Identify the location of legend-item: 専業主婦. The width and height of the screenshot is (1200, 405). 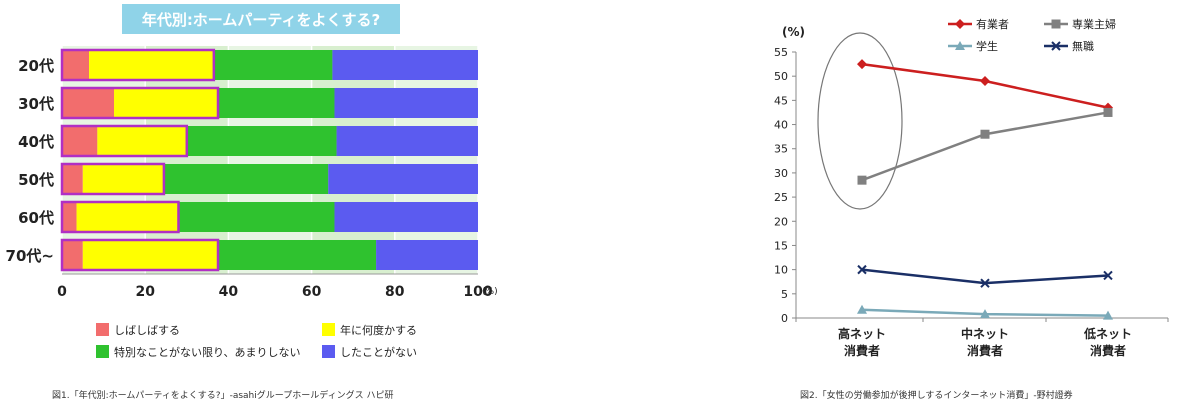
(1080, 24).